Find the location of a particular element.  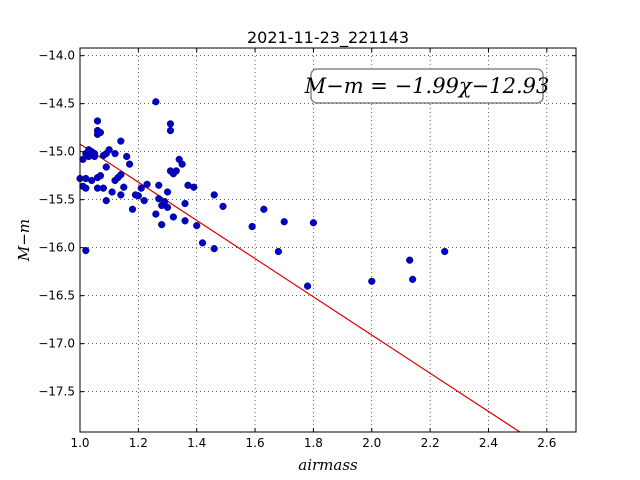

y-tick-label: −16.5 is located at coordinates (56, 296).